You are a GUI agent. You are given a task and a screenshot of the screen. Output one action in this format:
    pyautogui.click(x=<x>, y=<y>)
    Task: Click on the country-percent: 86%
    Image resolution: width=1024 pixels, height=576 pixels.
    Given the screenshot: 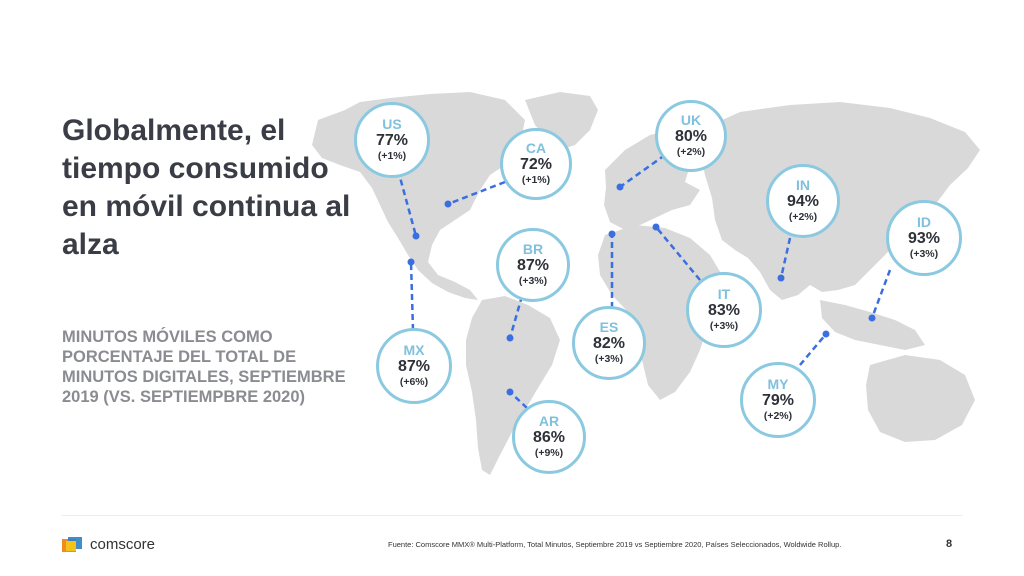 What is the action you would take?
    pyautogui.click(x=549, y=437)
    